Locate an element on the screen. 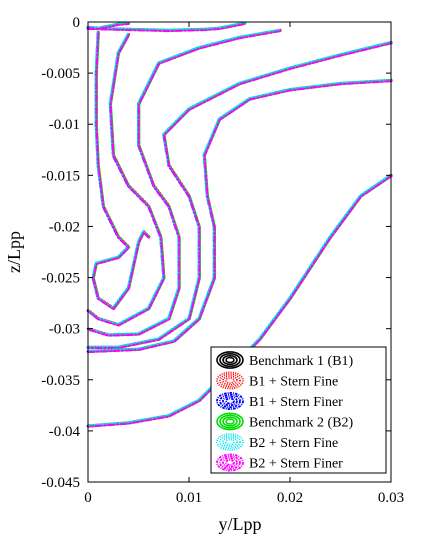 This screenshot has width=423, height=550. y-tick-label: -0.005 is located at coordinates (60, 74).